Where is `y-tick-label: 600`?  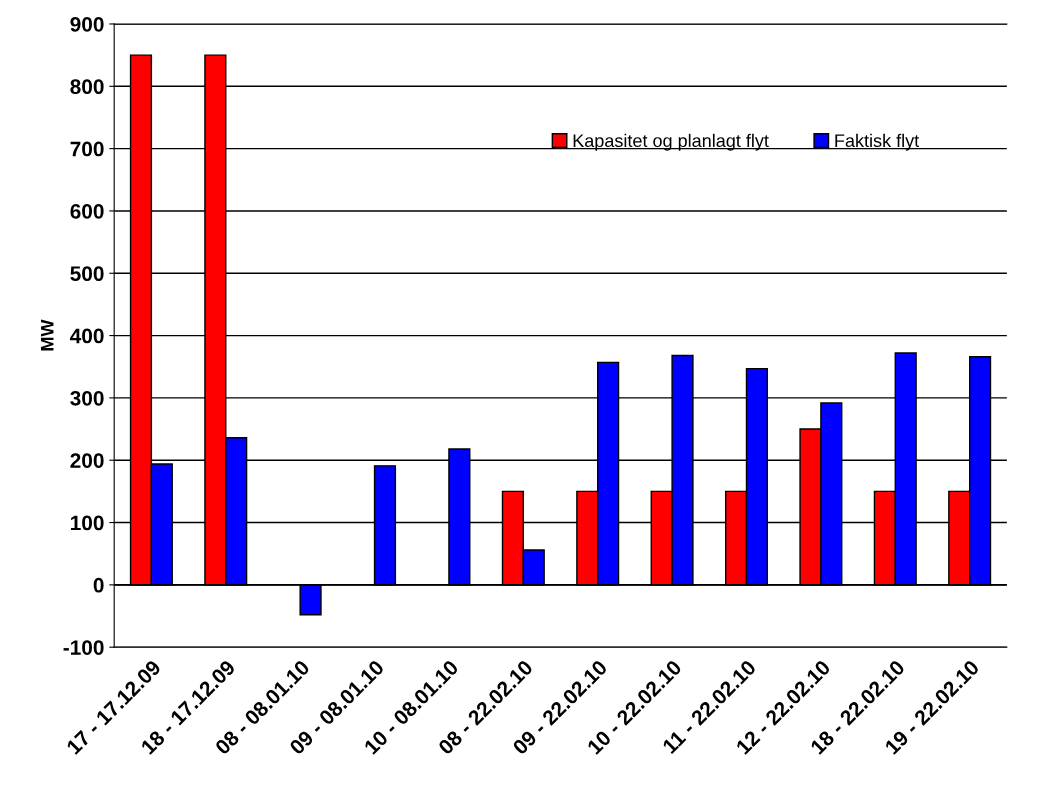 y-tick-label: 600 is located at coordinates (87, 211).